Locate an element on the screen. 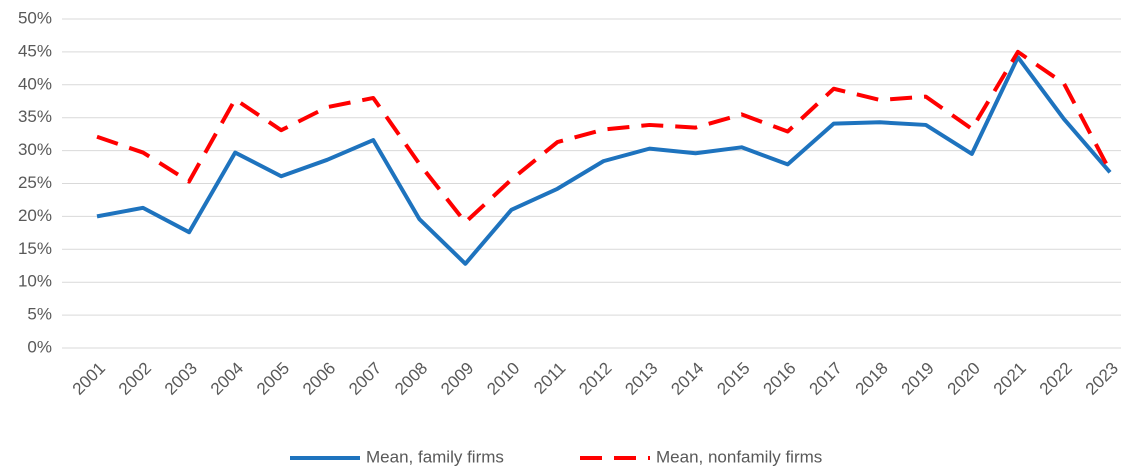 The image size is (1121, 468). y-tick-label: 15% is located at coordinates (35, 248).